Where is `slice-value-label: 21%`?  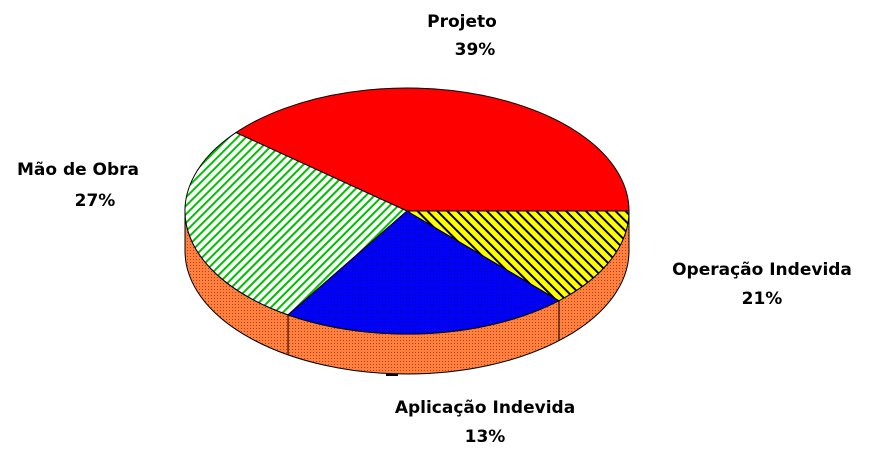
slice-value-label: 21% is located at coordinates (762, 299).